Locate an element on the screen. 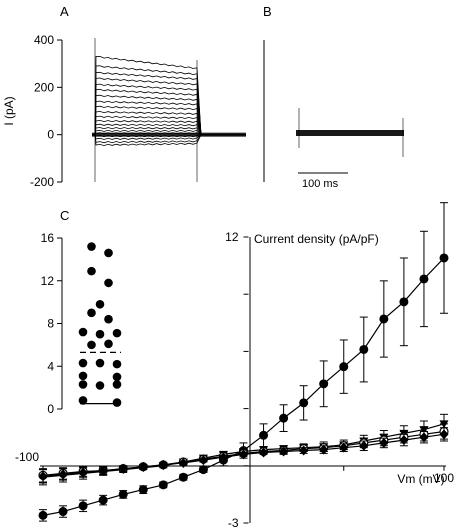  panel-label-b: B is located at coordinates (267, 11).